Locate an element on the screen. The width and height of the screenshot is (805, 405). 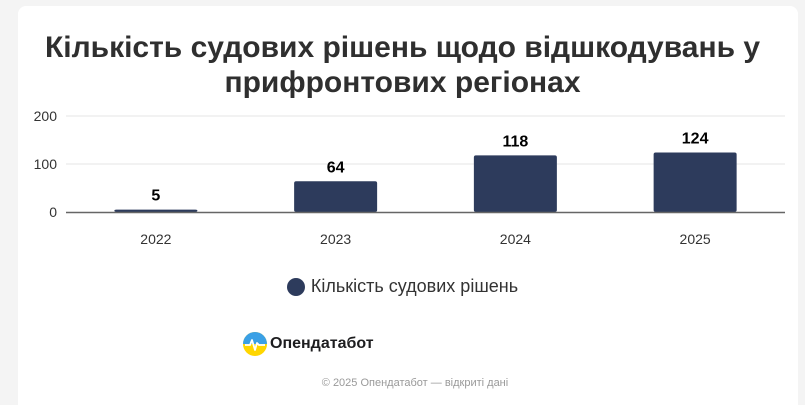
opendatabot-logo-icon is located at coordinates (255, 344).